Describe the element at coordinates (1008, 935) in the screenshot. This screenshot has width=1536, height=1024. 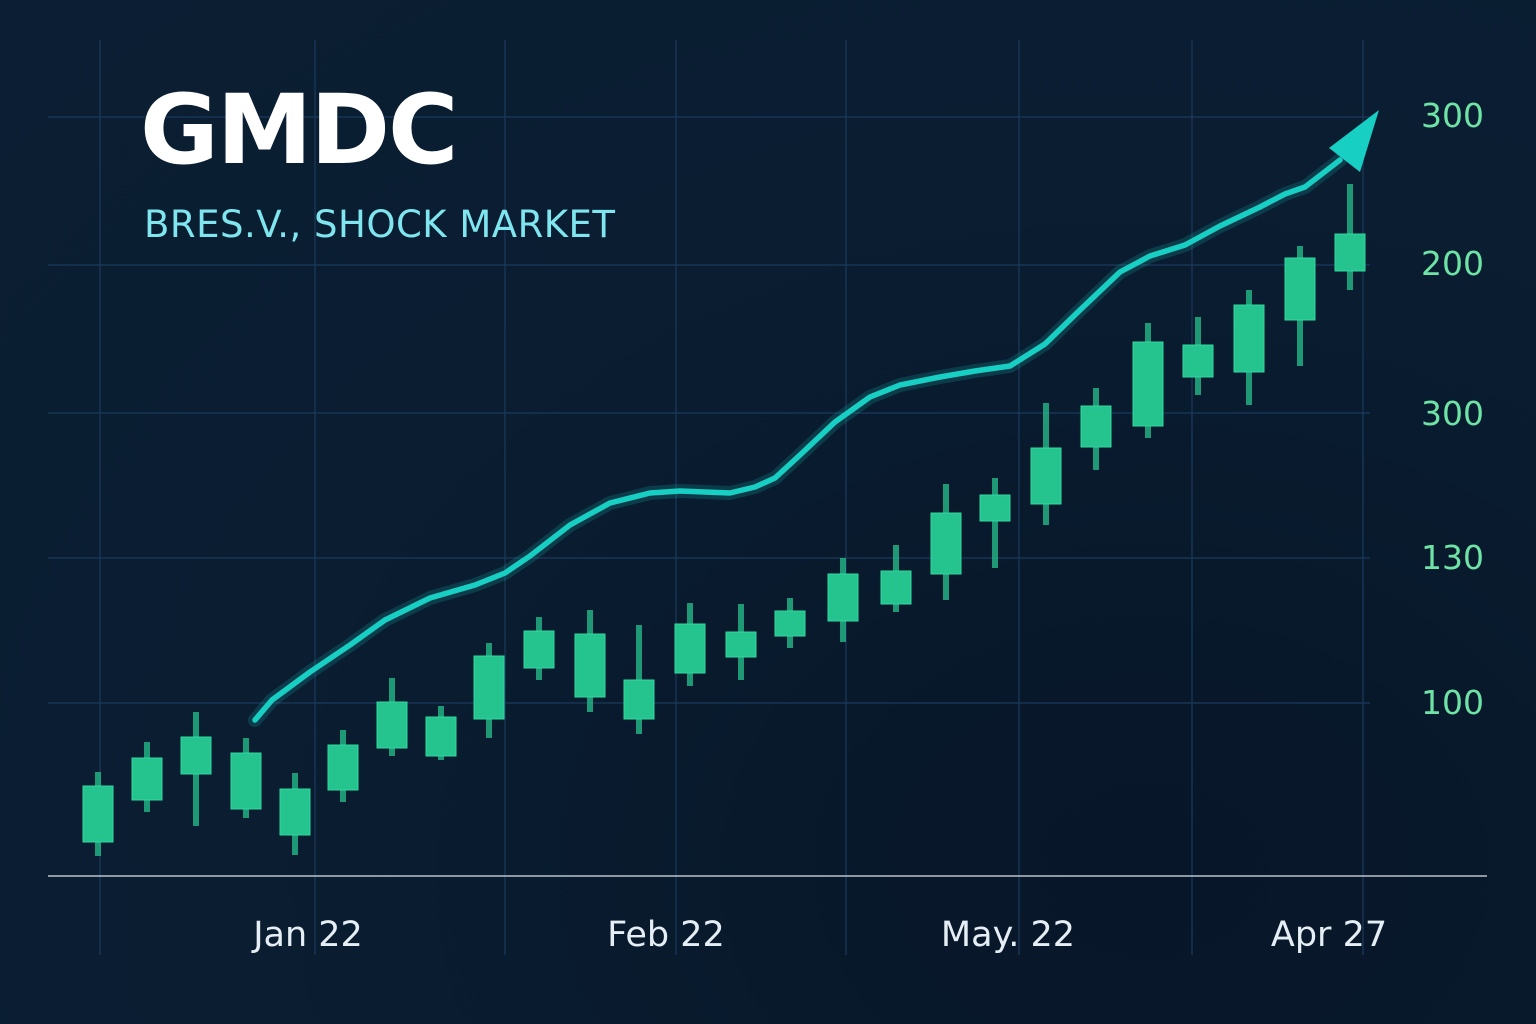
I see `x-tick-label: May. 22` at that location.